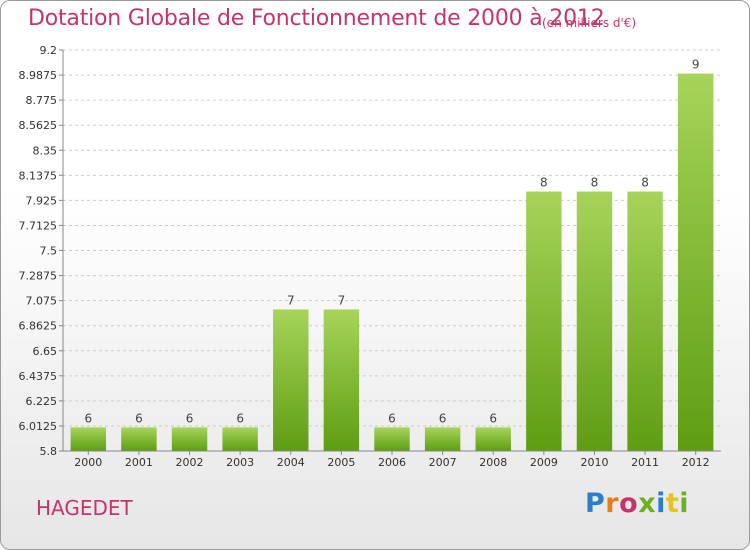 This screenshot has width=750, height=550. Describe the element at coordinates (88, 462) in the screenshot. I see `x-tick-label: 2000` at that location.